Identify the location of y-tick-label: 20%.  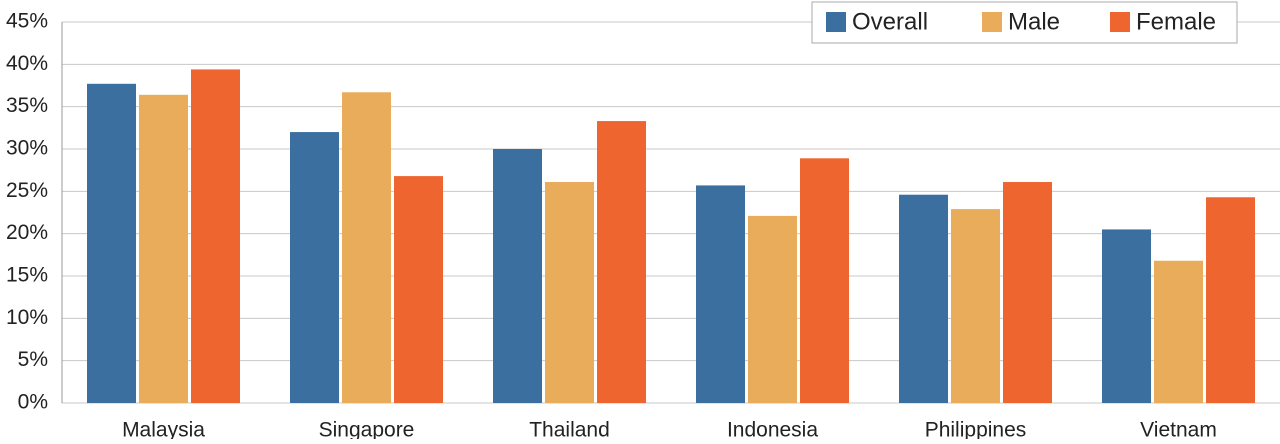
(27, 232).